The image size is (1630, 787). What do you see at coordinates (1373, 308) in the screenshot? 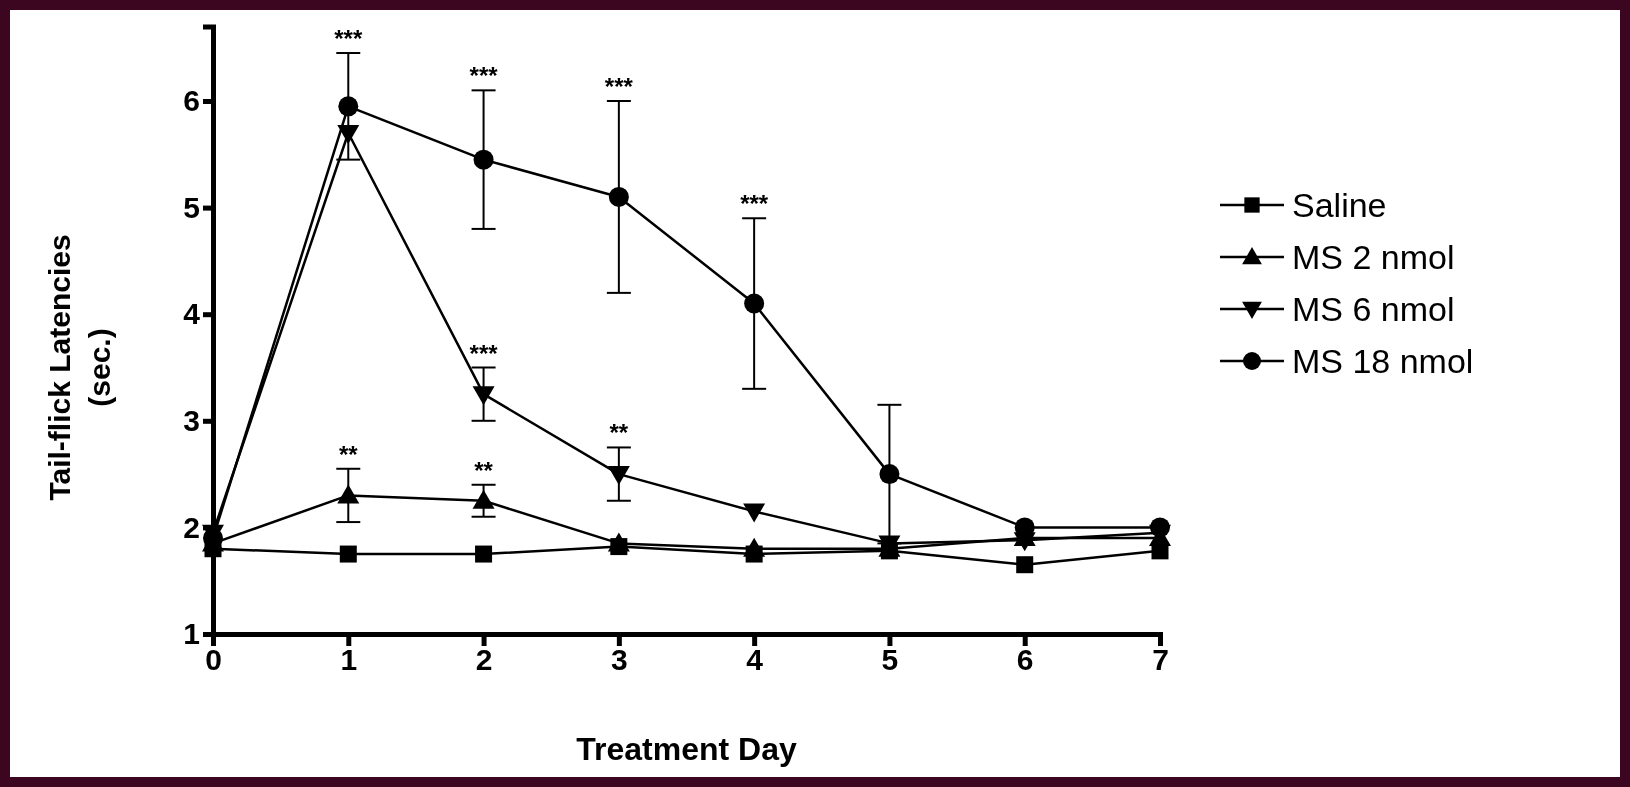
I see `legend-label: MS 6 nmol` at bounding box center [1373, 308].